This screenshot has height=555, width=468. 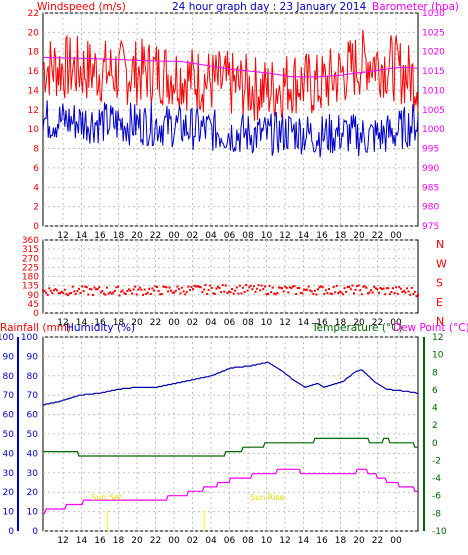 I want to click on rainfall-tick-label: 40, so click(x=9, y=454).